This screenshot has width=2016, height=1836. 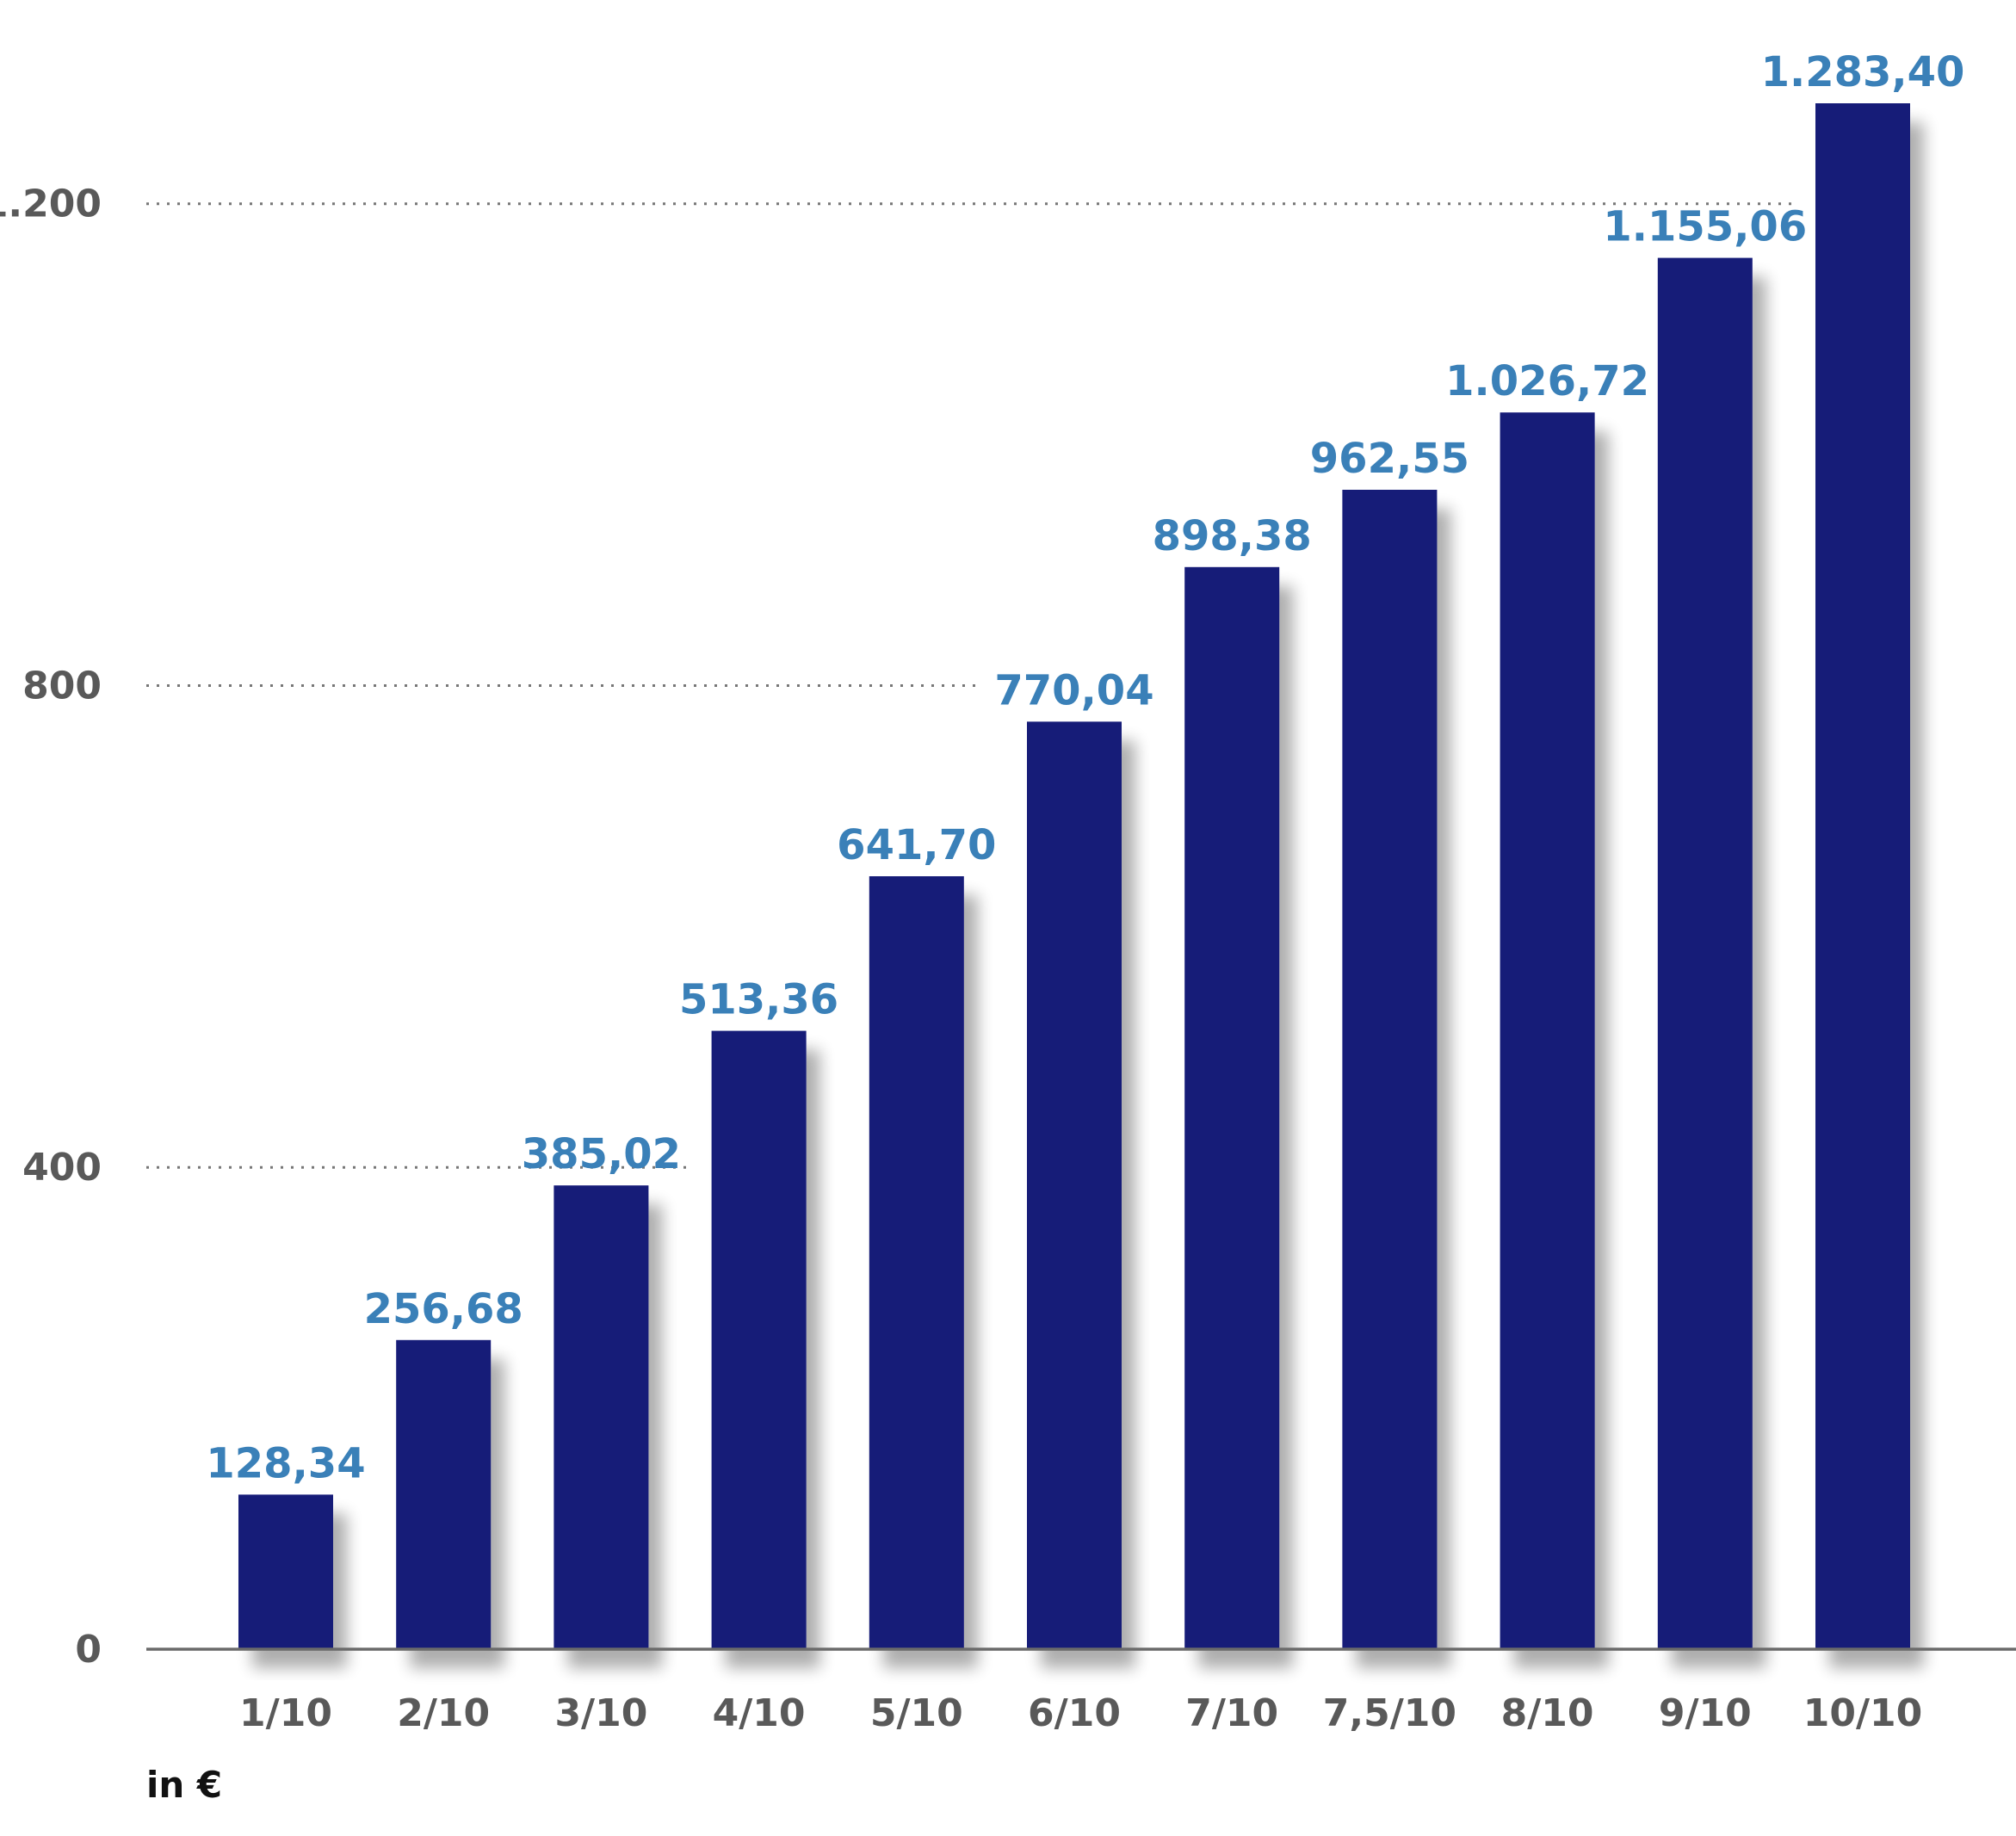 What do you see at coordinates (51, 204) in the screenshot?
I see `y-tick-label: 1.200` at bounding box center [51, 204].